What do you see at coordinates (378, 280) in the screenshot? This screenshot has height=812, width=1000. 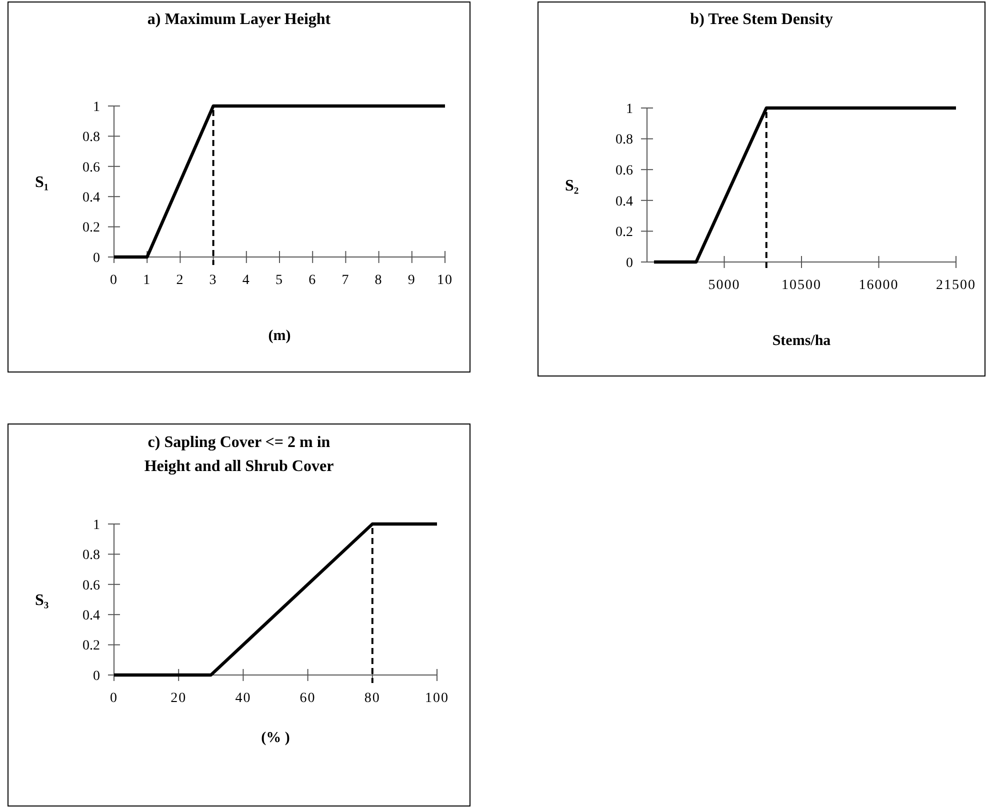 I see `x-tick-label: 8` at bounding box center [378, 280].